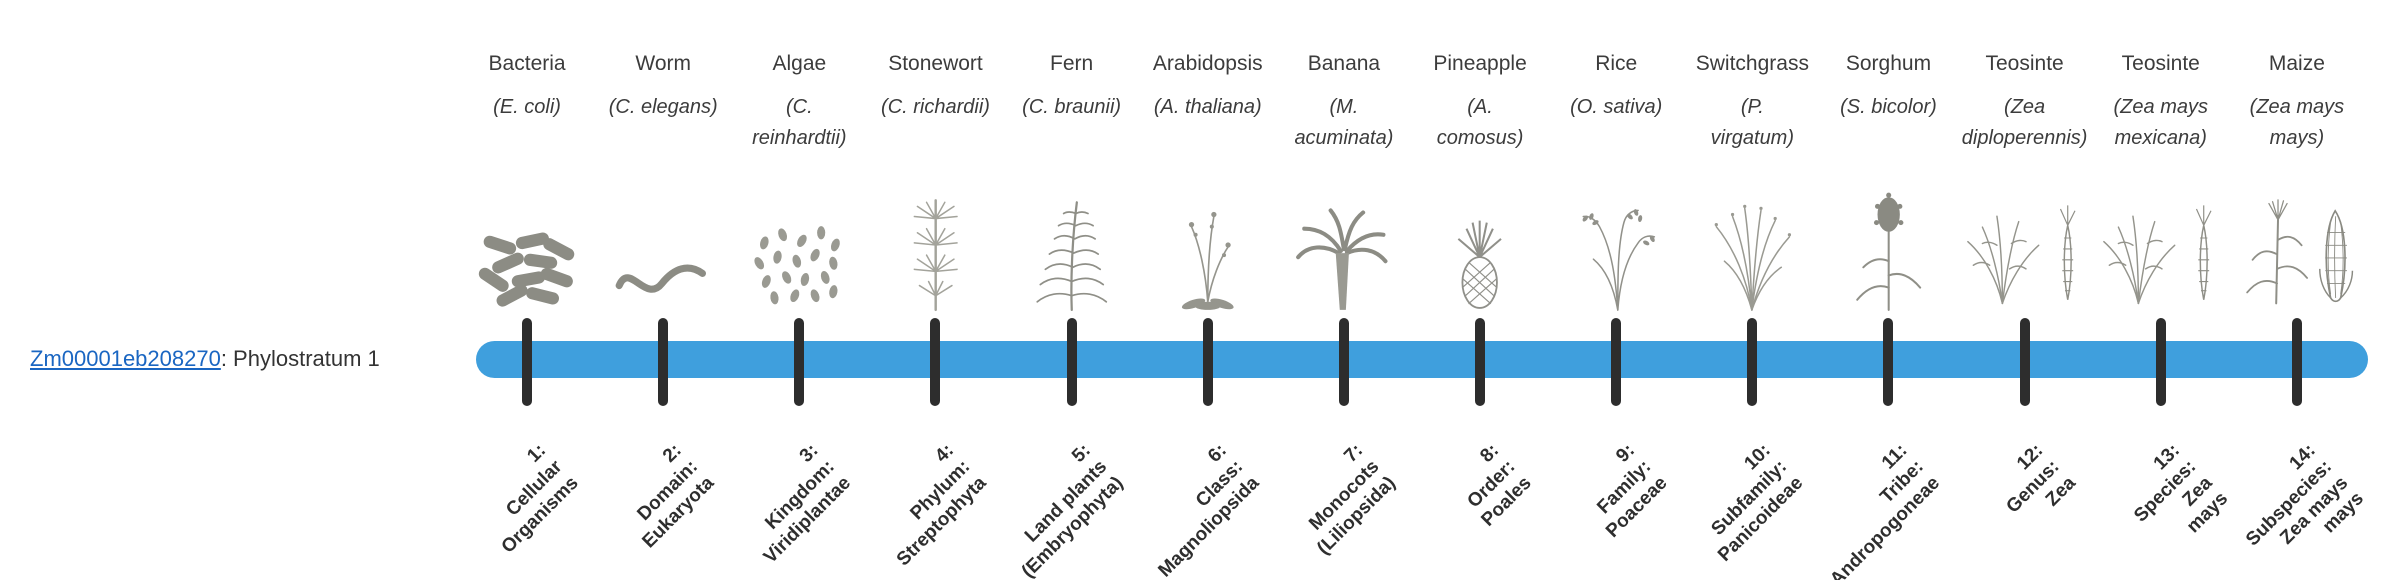  Describe the element at coordinates (807, 504) in the screenshot. I see `phylostratum-rank-label: 3: Kingdom: Viridiplantae` at that location.